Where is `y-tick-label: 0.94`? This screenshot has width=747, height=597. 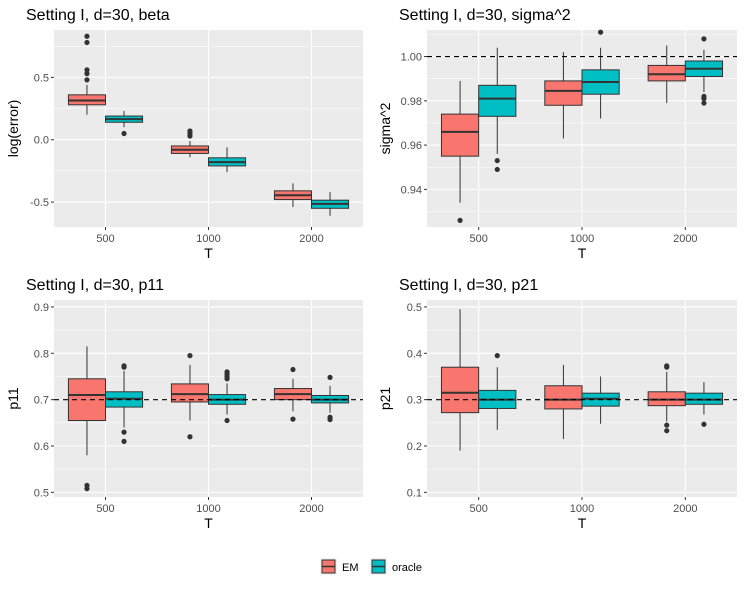
y-tick-label: 0.94 is located at coordinates (411, 190).